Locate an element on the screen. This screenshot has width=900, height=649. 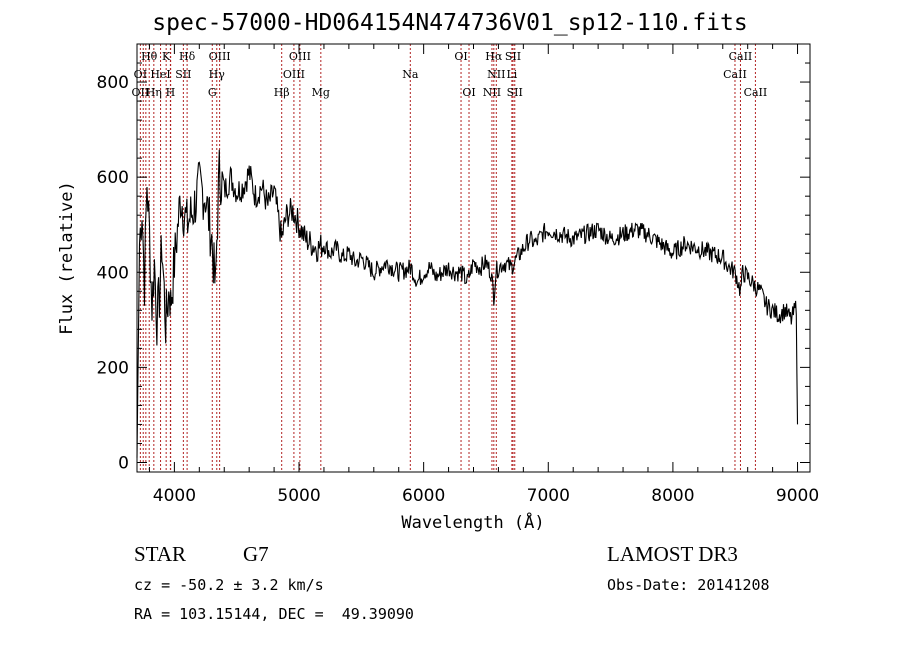
x-tick-label: 4000 is located at coordinates (174, 496).